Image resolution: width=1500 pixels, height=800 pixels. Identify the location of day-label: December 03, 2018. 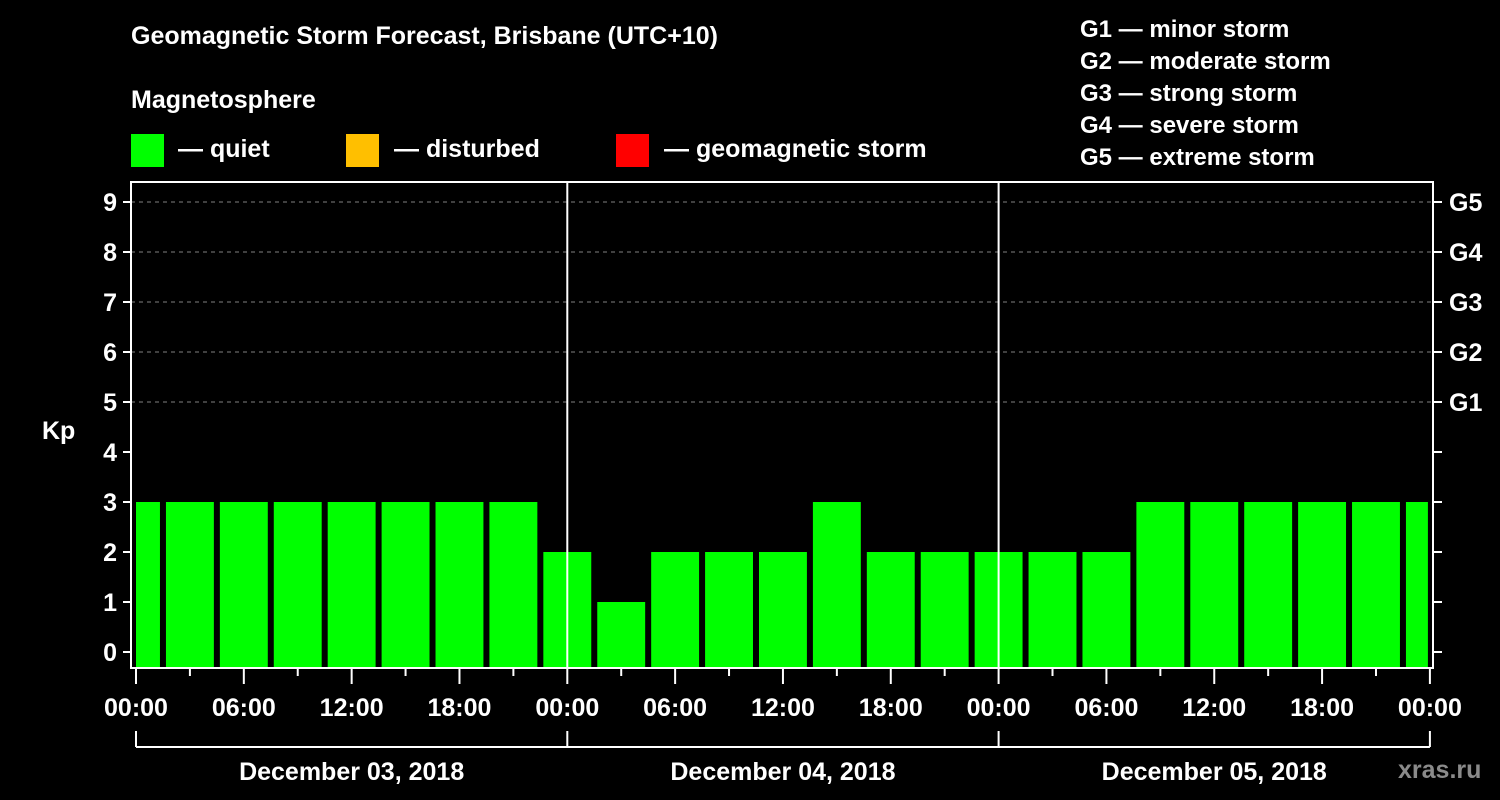
(351, 772).